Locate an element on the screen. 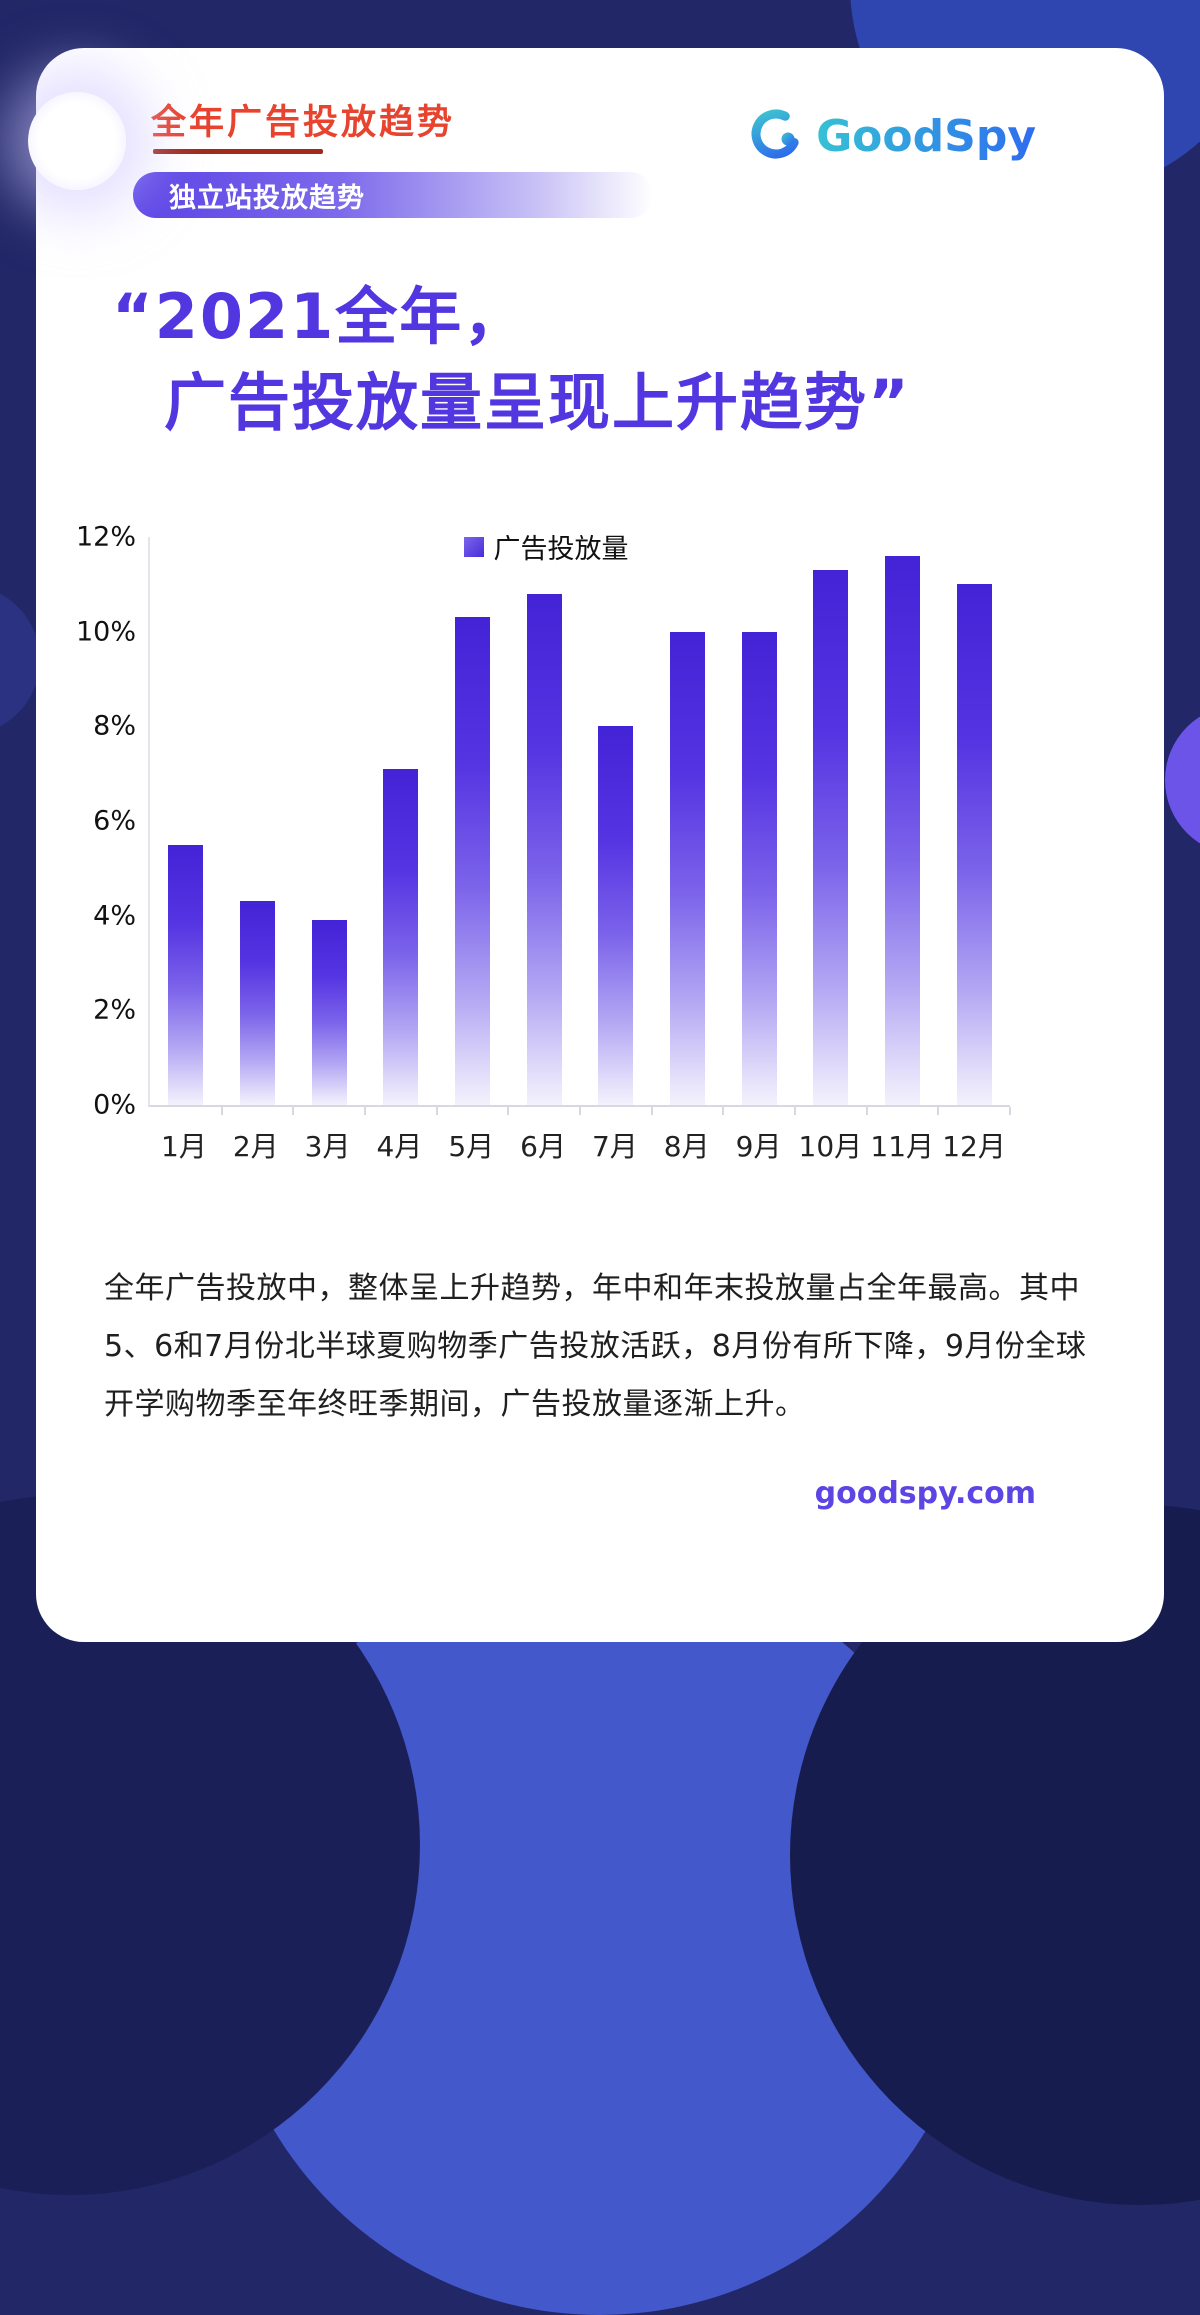  section-badge-label: 独立站投放趋势 is located at coordinates (267, 198).